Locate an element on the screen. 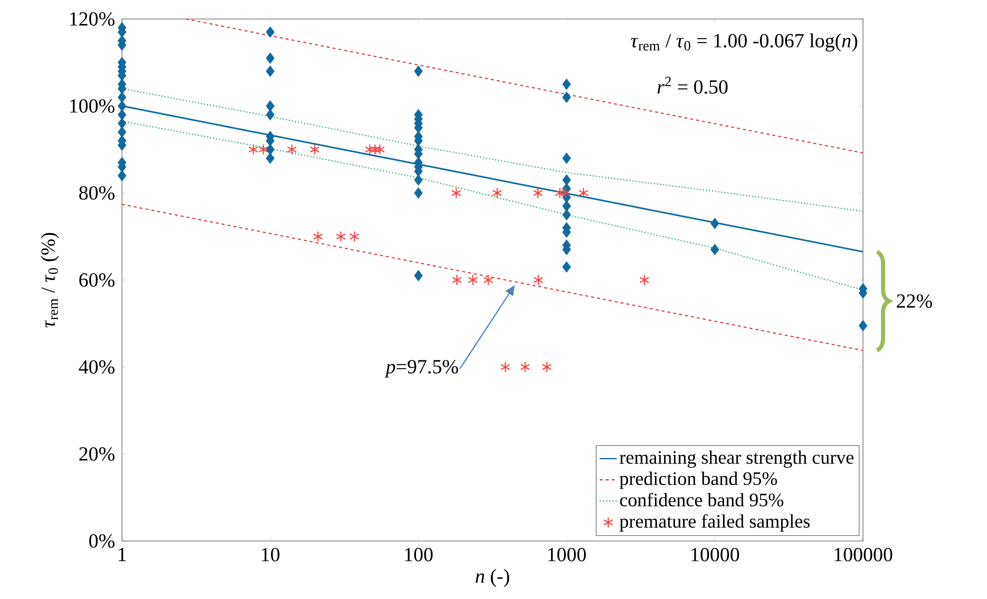 Image resolution: width=987 pixels, height=599 pixels. annotation: τ$_{rem}$ / τ$_{0}$ = 1.00 -0.067 log(n) is located at coordinates (744, 42).